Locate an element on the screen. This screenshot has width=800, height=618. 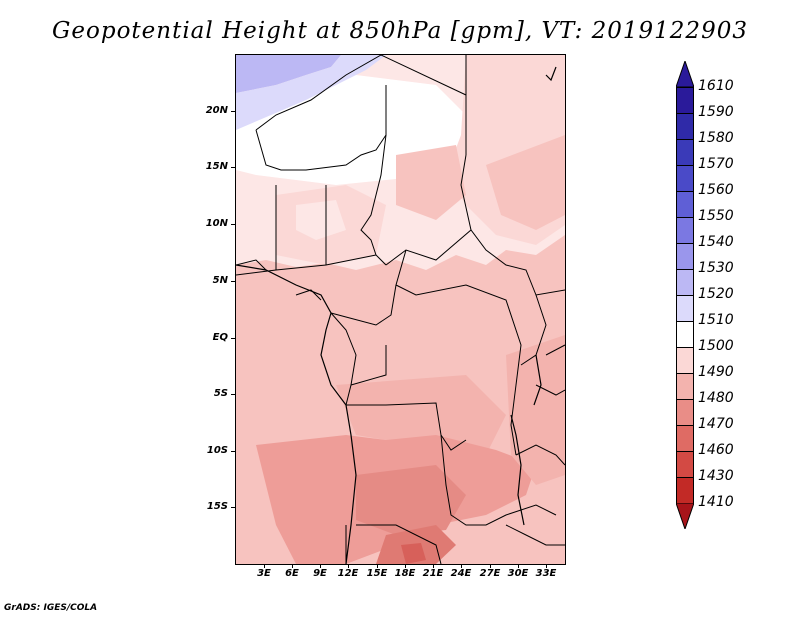
colorbar-label: 1510 is located at coordinates (716, 320).